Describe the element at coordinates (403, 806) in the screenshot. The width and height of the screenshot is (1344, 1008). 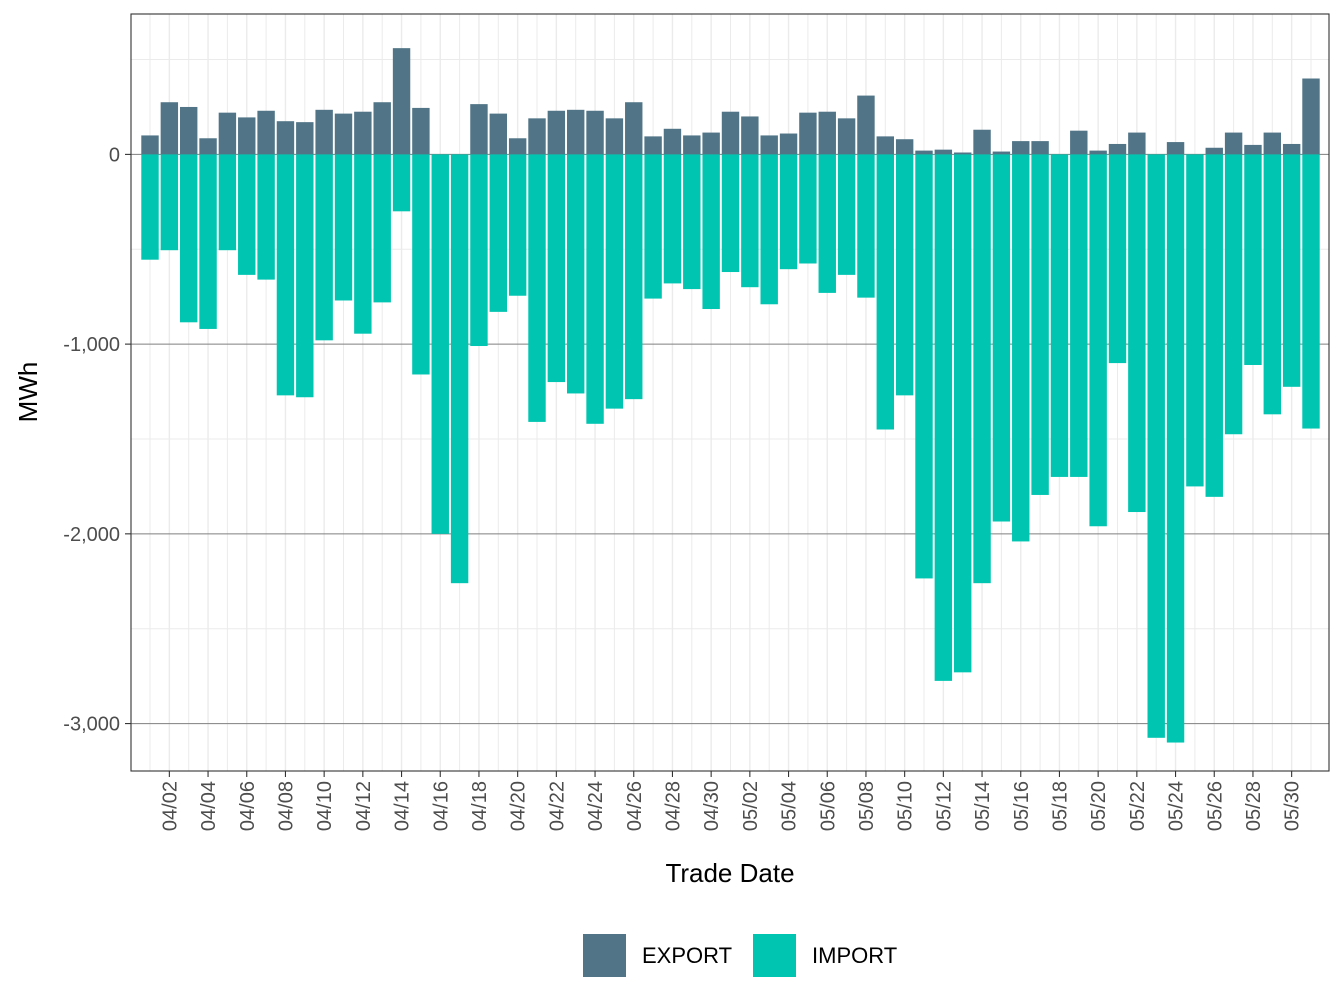
I see `x-tick-label: 04/14` at that location.